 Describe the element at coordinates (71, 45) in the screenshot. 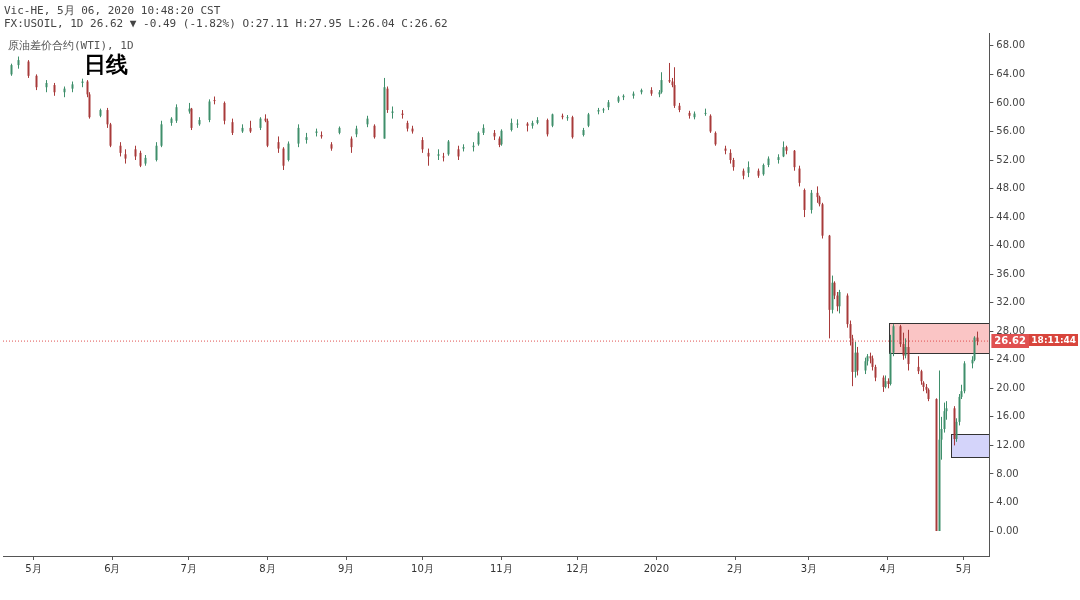

I see `text: 原油差价合约(WTI), 1D` at that location.